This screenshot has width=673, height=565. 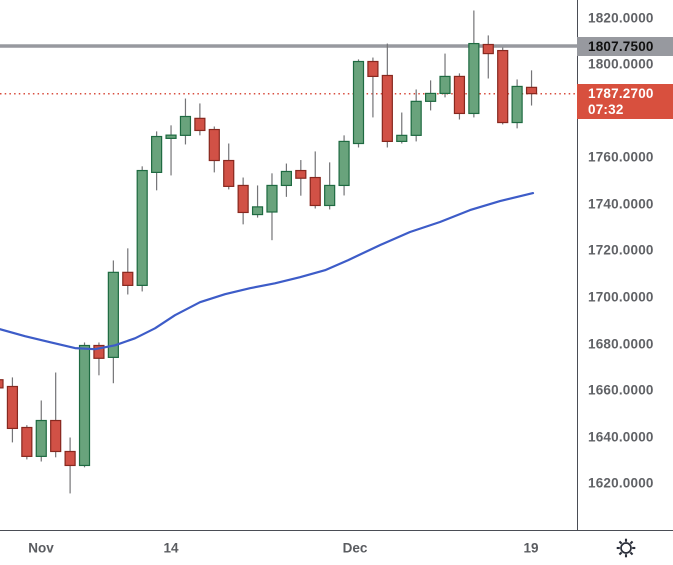 What do you see at coordinates (621, 17) in the screenshot?
I see `price-tick-label: 1820.0000` at bounding box center [621, 17].